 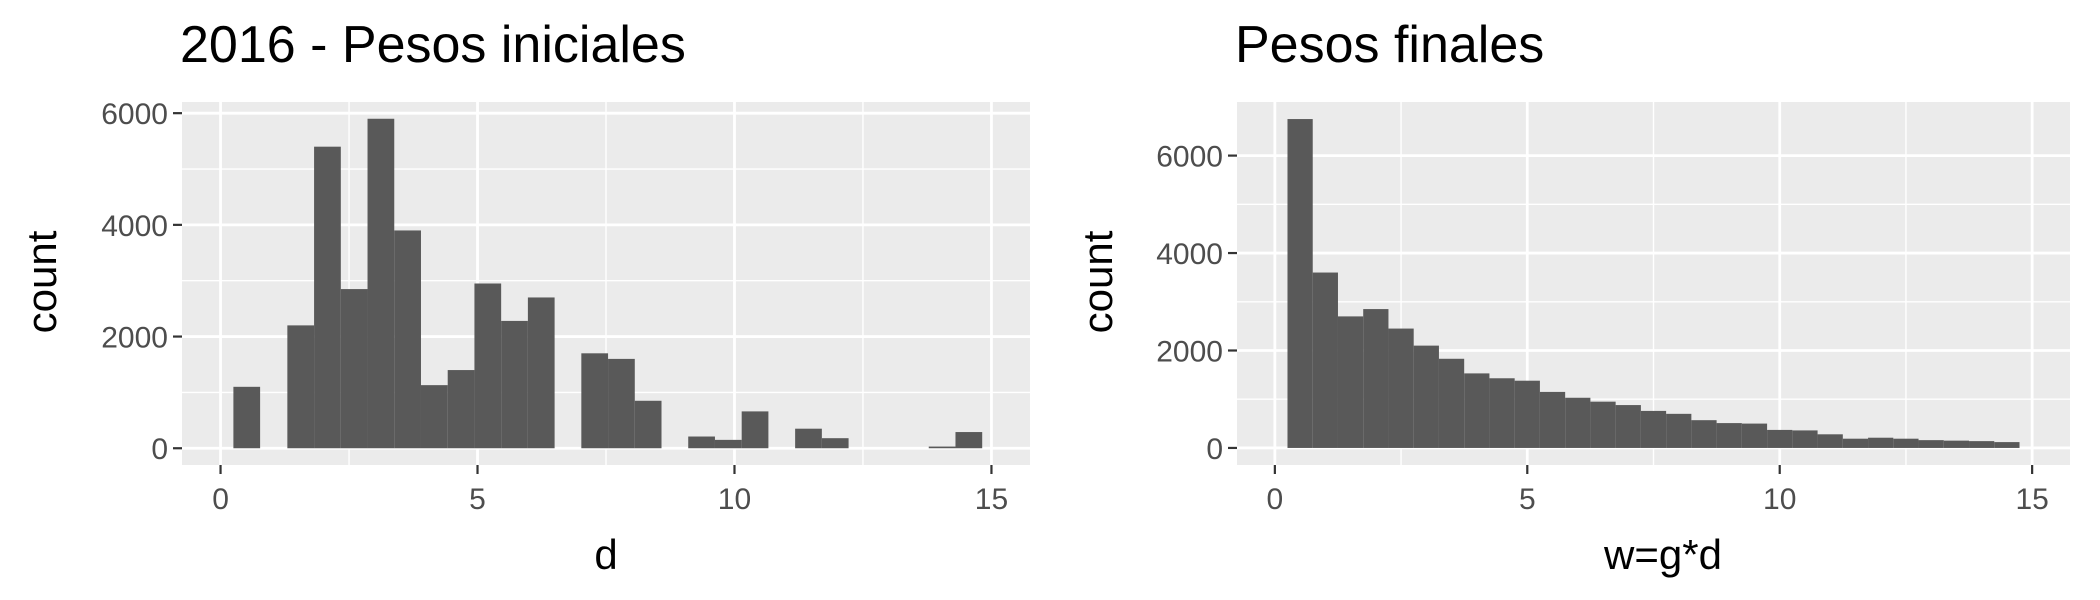 I want to click on y-axis-title-final: count, so click(x=1097, y=281).